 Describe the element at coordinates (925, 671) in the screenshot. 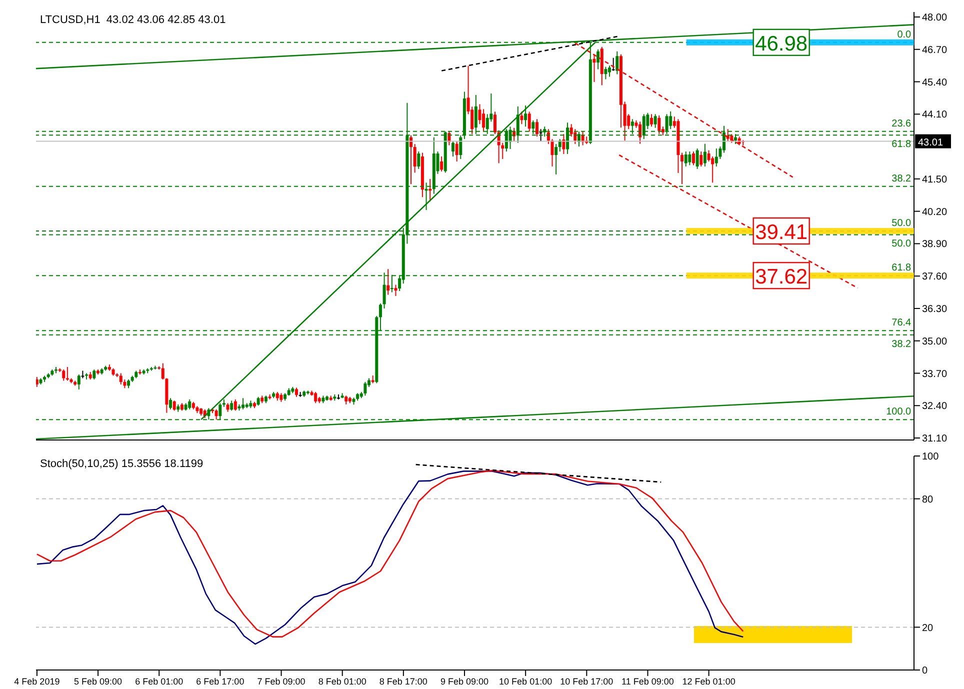

I see `y-tick-label: 0` at that location.